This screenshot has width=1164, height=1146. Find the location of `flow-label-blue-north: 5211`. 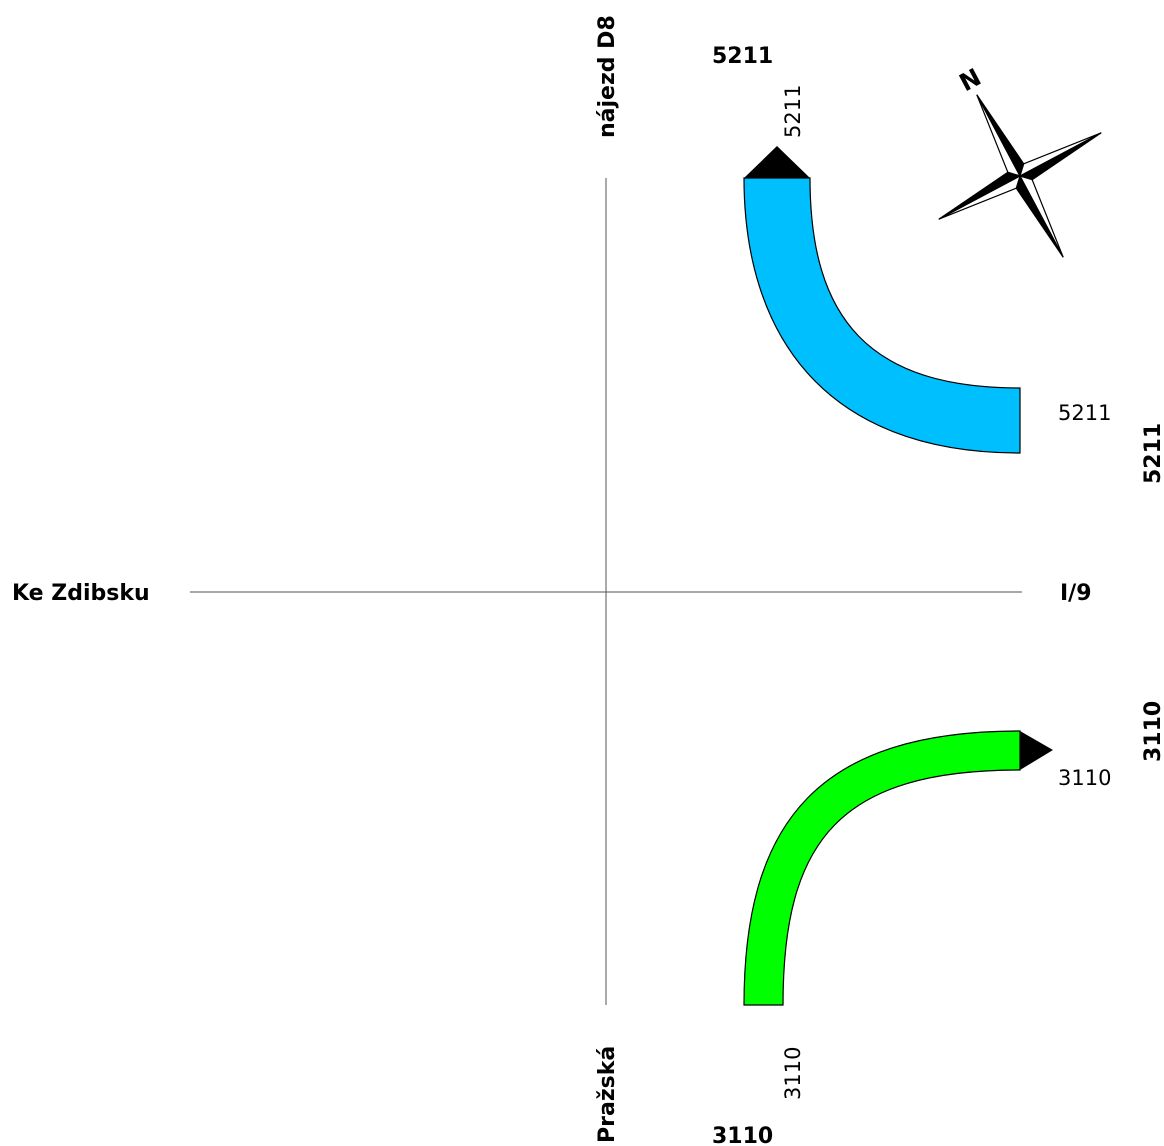

flow-label-blue-north: 5211 is located at coordinates (793, 111).